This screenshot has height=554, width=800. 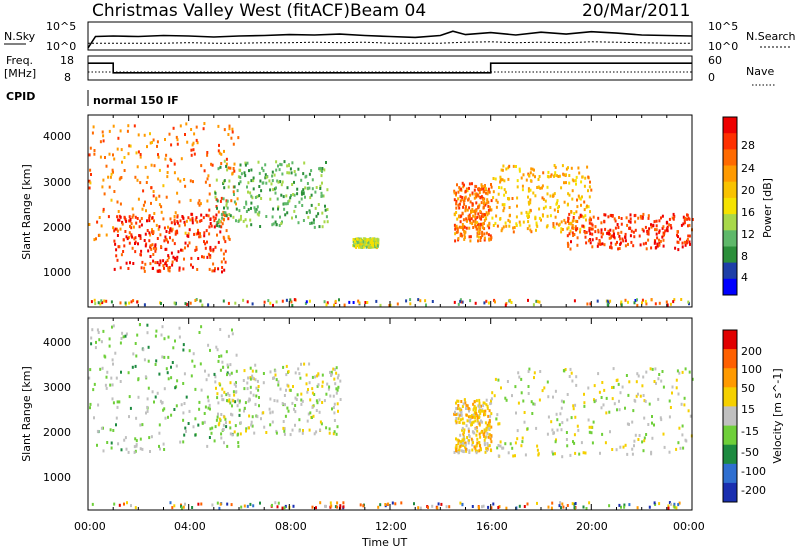 What do you see at coordinates (20, 73) in the screenshot?
I see `freq-unit-label: [MHz]` at bounding box center [20, 73].